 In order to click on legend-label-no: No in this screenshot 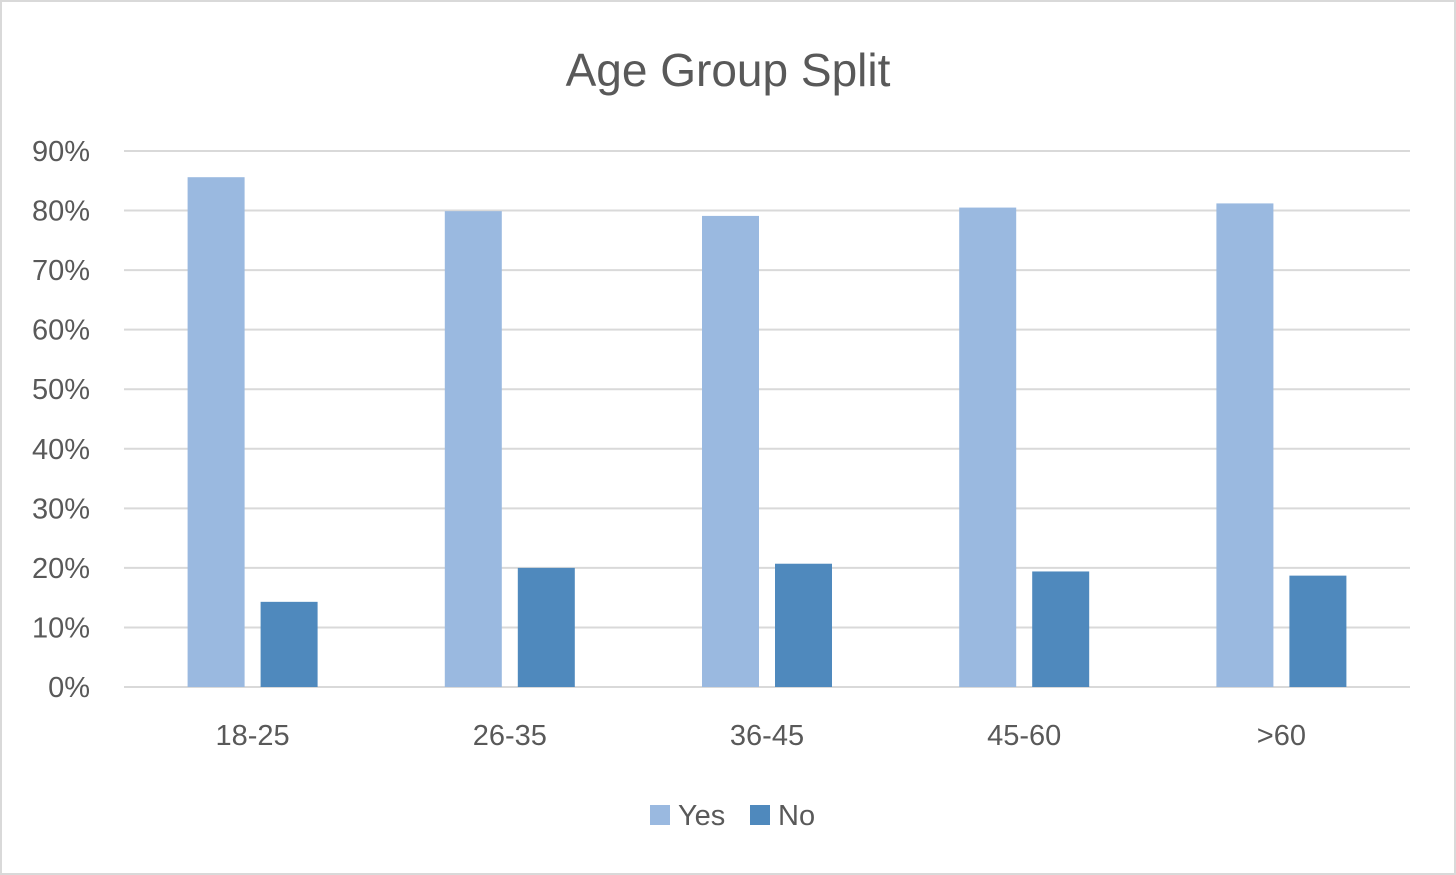, I will do `click(796, 816)`.